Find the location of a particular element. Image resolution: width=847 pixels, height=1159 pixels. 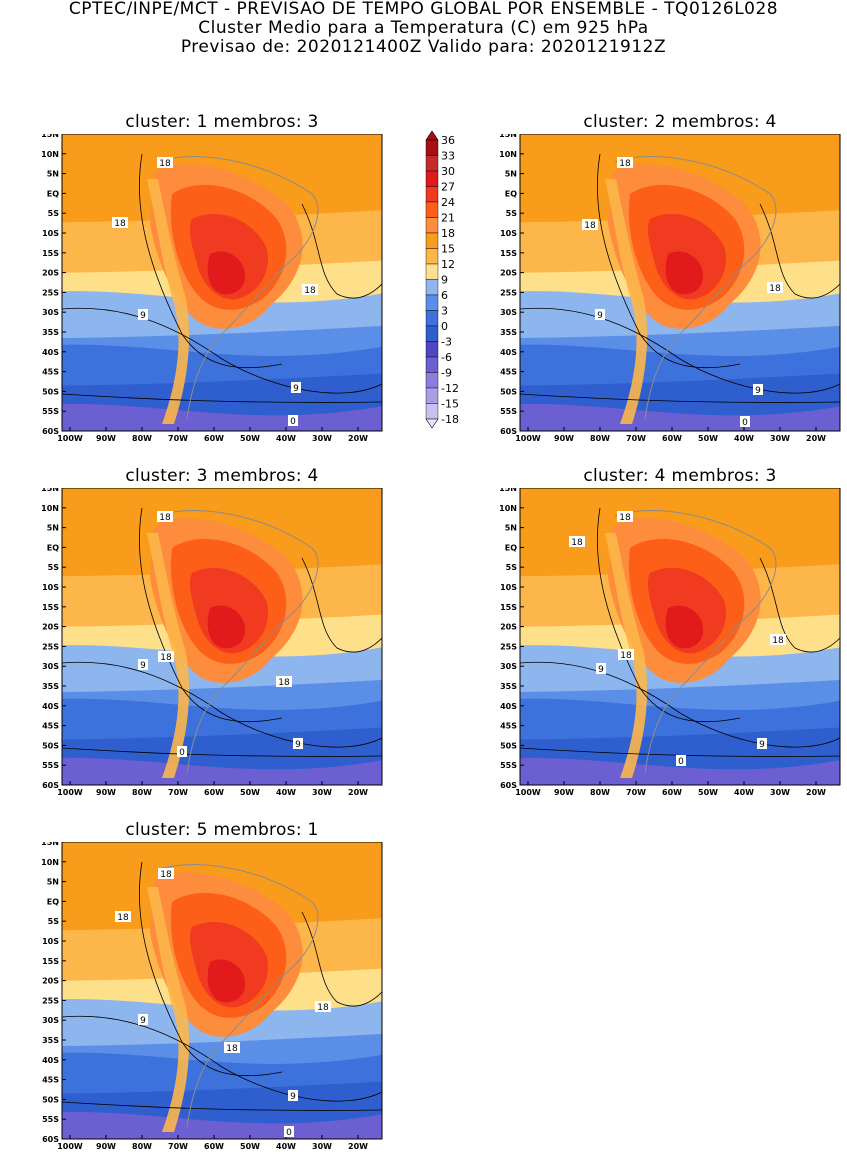

colorbar-label: 30 is located at coordinates (448, 171).